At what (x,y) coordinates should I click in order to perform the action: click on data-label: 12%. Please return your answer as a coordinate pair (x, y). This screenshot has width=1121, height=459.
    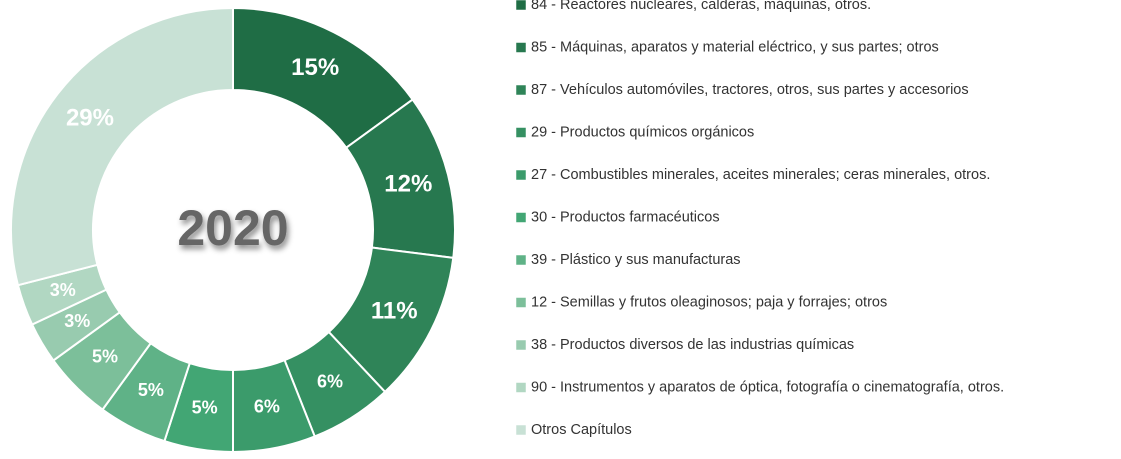
    Looking at the image, I should click on (408, 183).